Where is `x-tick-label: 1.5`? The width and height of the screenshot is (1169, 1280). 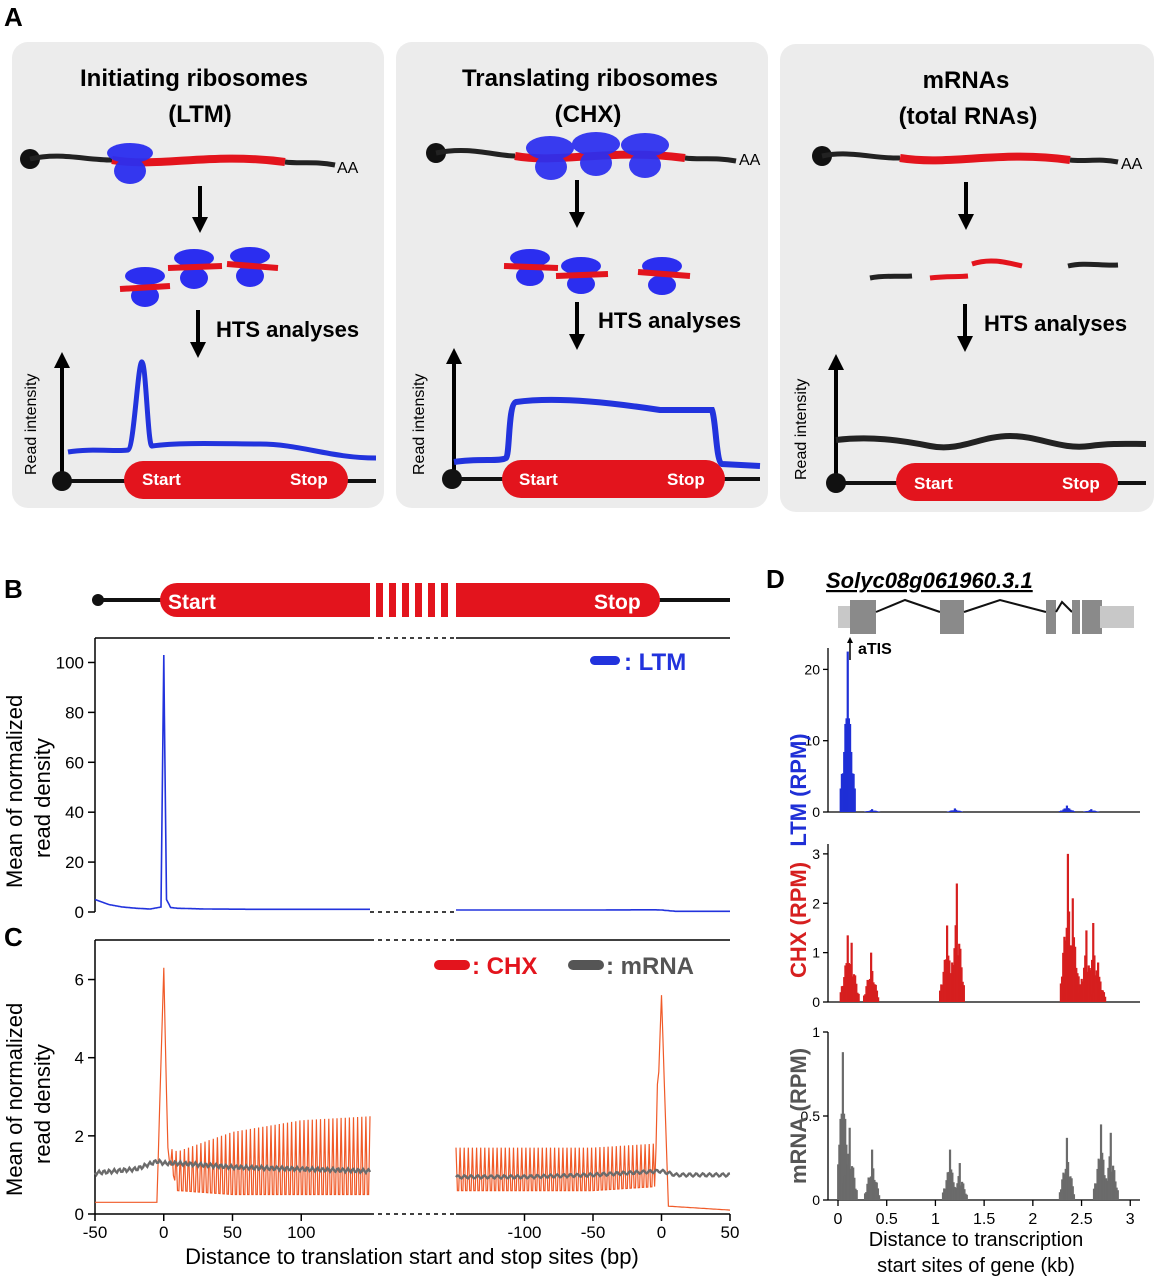 x-tick-label: 1.5 is located at coordinates (984, 1219).